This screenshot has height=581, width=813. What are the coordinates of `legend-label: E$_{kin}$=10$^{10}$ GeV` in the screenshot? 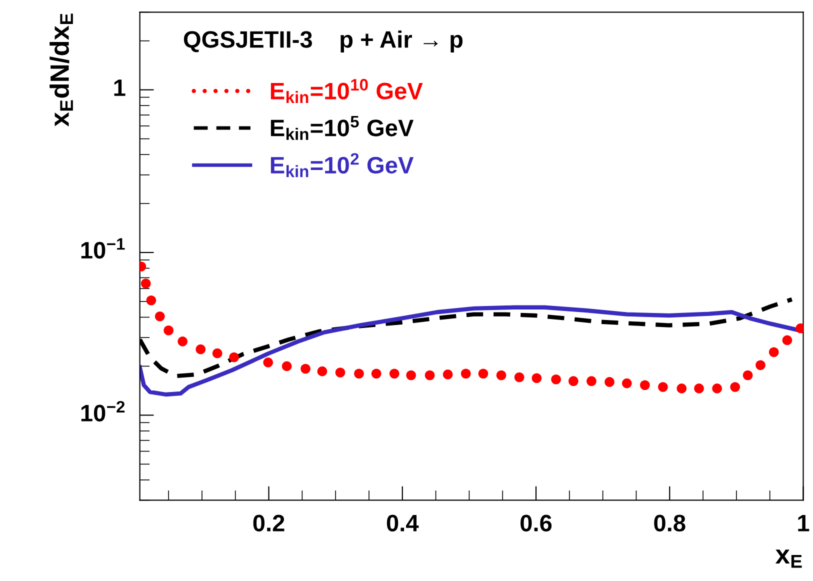 It's located at (346, 90).